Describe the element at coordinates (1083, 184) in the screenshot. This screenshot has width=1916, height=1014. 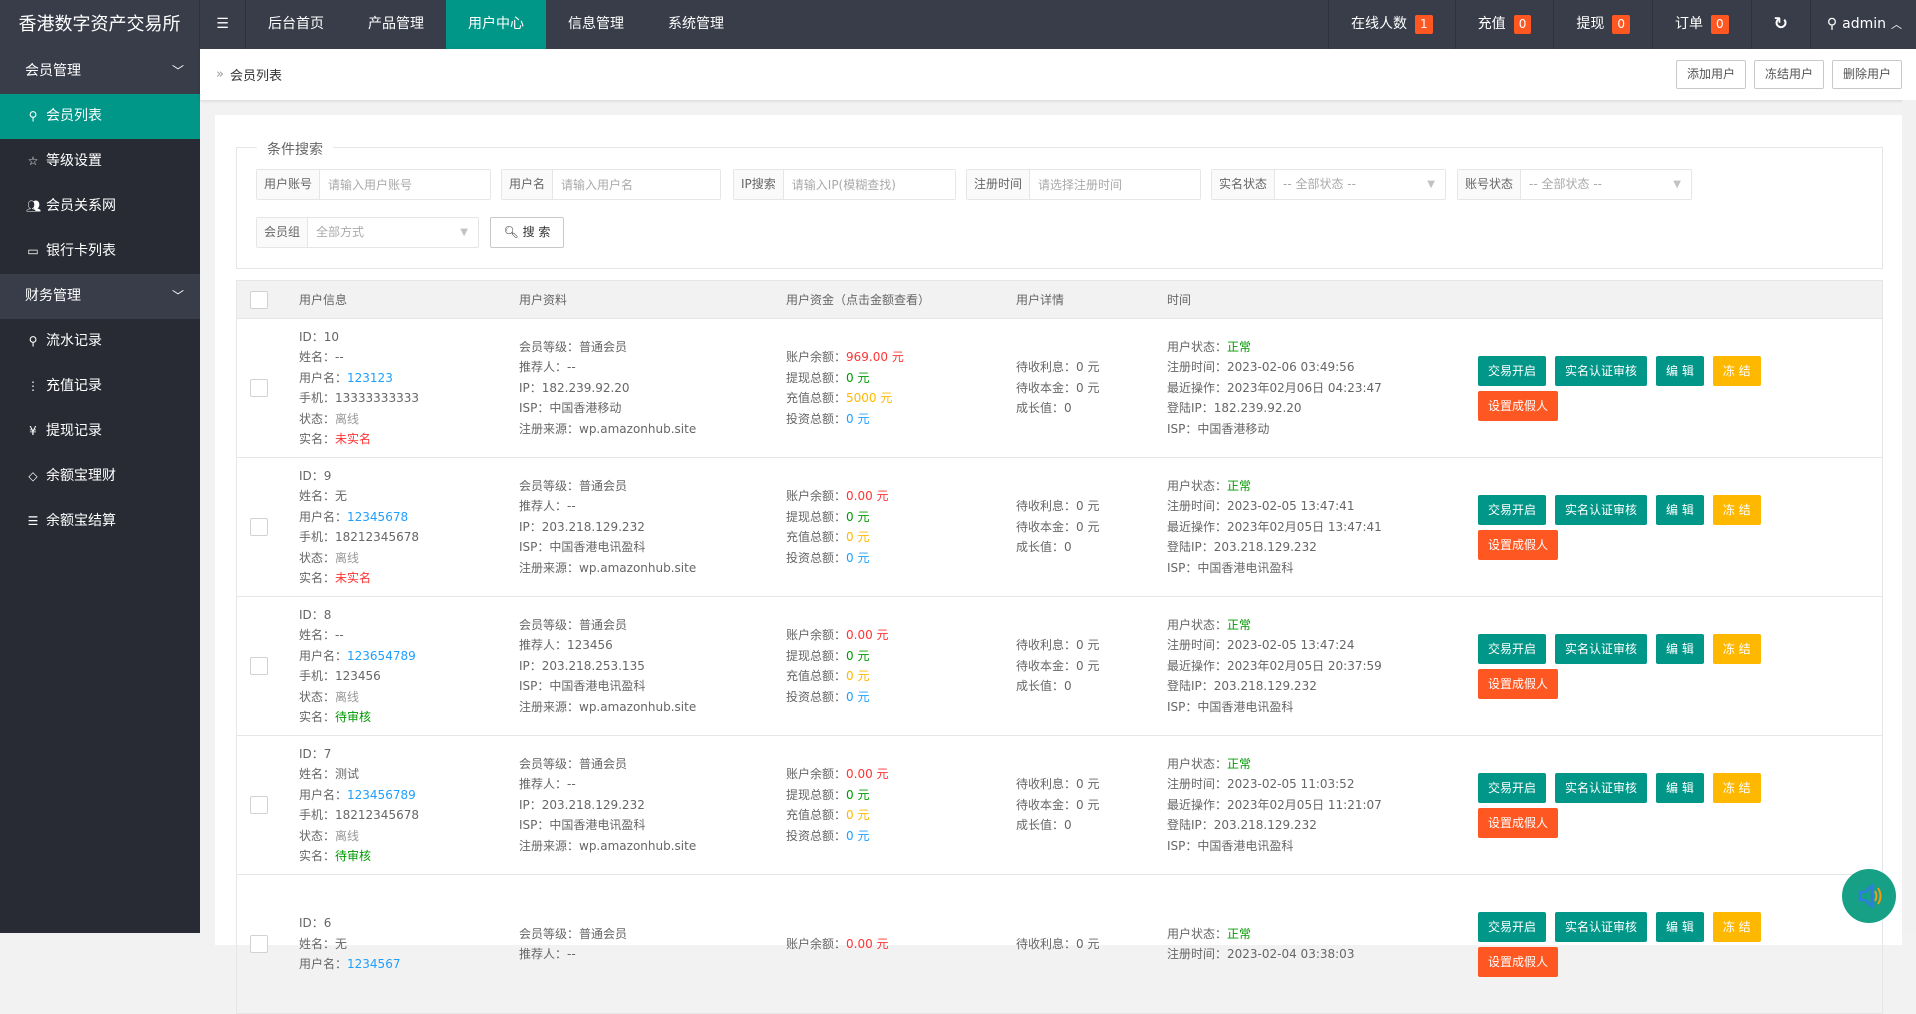
I see `regtime-field: 注册时间` at that location.